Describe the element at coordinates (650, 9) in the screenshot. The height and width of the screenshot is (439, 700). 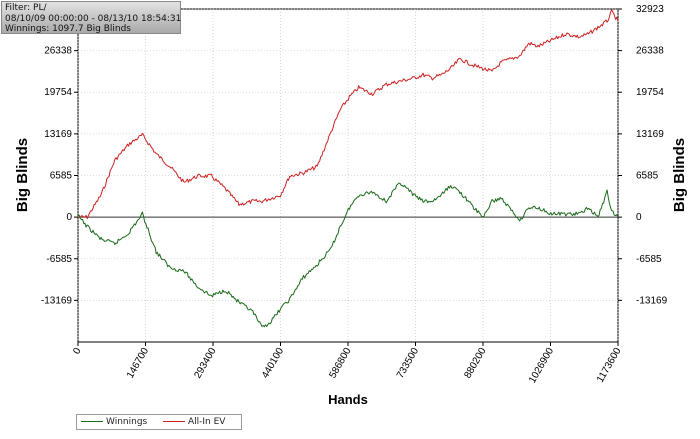
I see `y-tick-label-right: 32923` at that location.